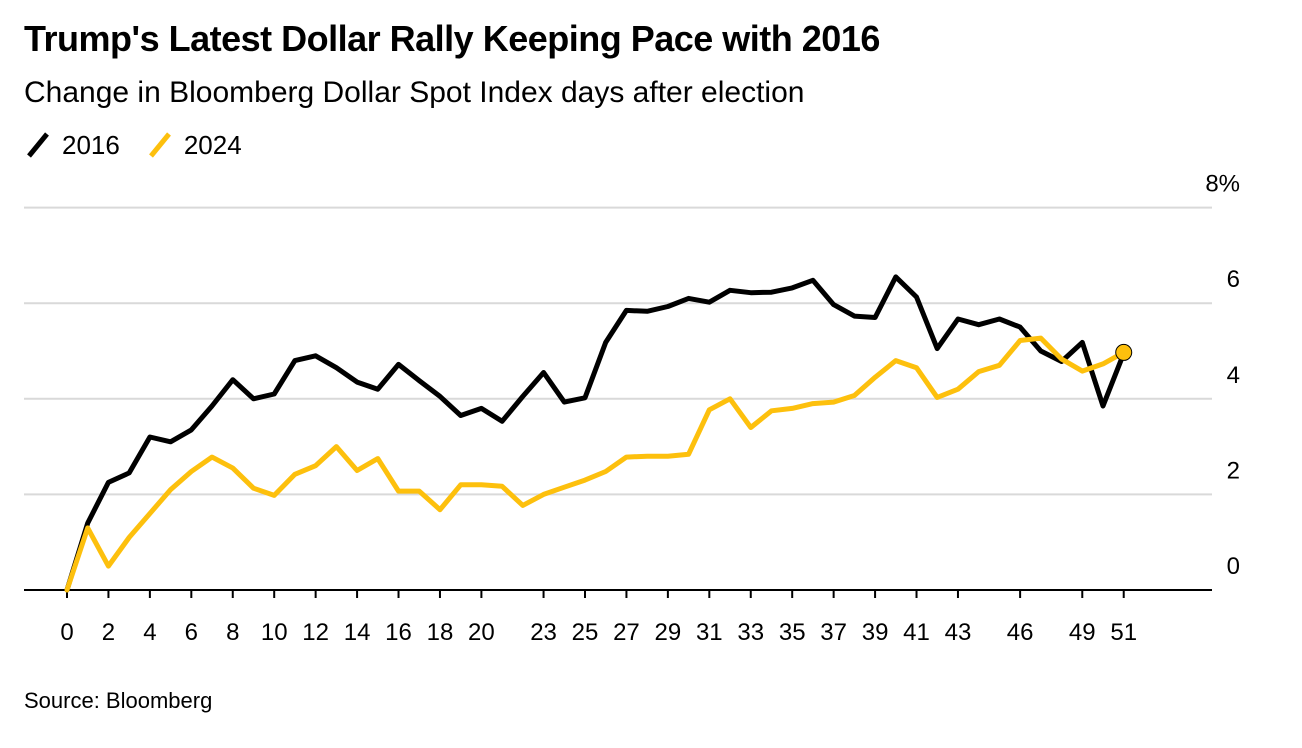 This screenshot has width=1302, height=748. Describe the element at coordinates (916, 632) in the screenshot. I see `x-tick-label: 41` at that location.